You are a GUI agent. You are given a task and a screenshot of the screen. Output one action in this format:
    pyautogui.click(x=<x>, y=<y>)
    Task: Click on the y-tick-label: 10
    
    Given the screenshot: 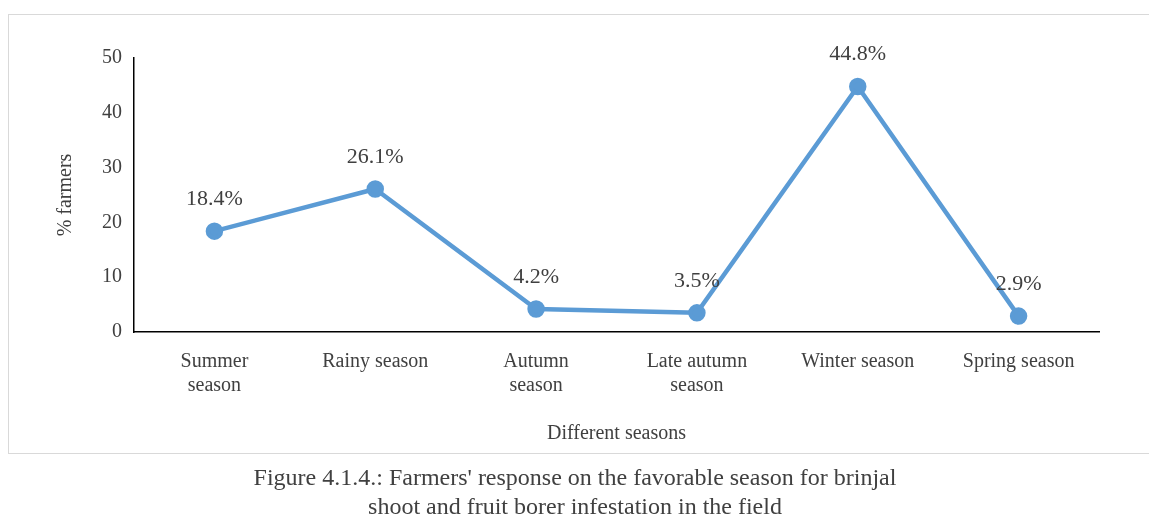 What is the action you would take?
    pyautogui.click(x=112, y=275)
    